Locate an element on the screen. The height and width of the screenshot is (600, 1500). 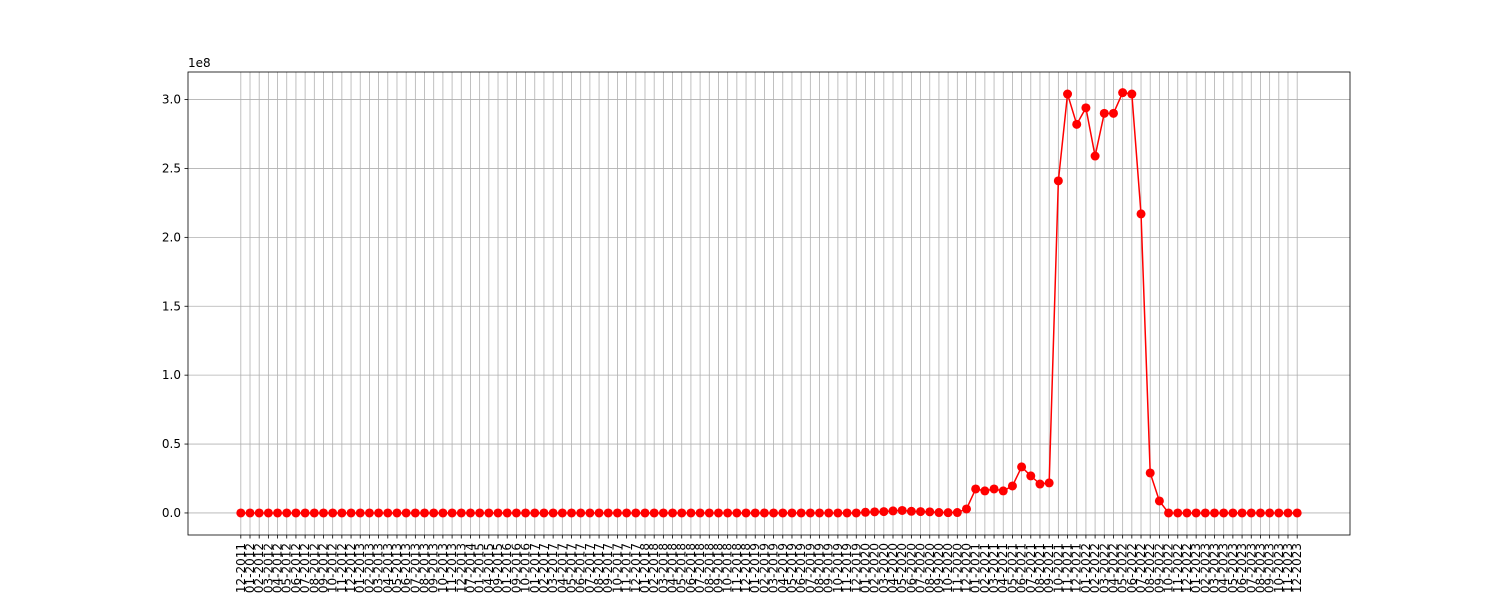
x-tick-label: 01-2013 is located at coordinates (360, 568).